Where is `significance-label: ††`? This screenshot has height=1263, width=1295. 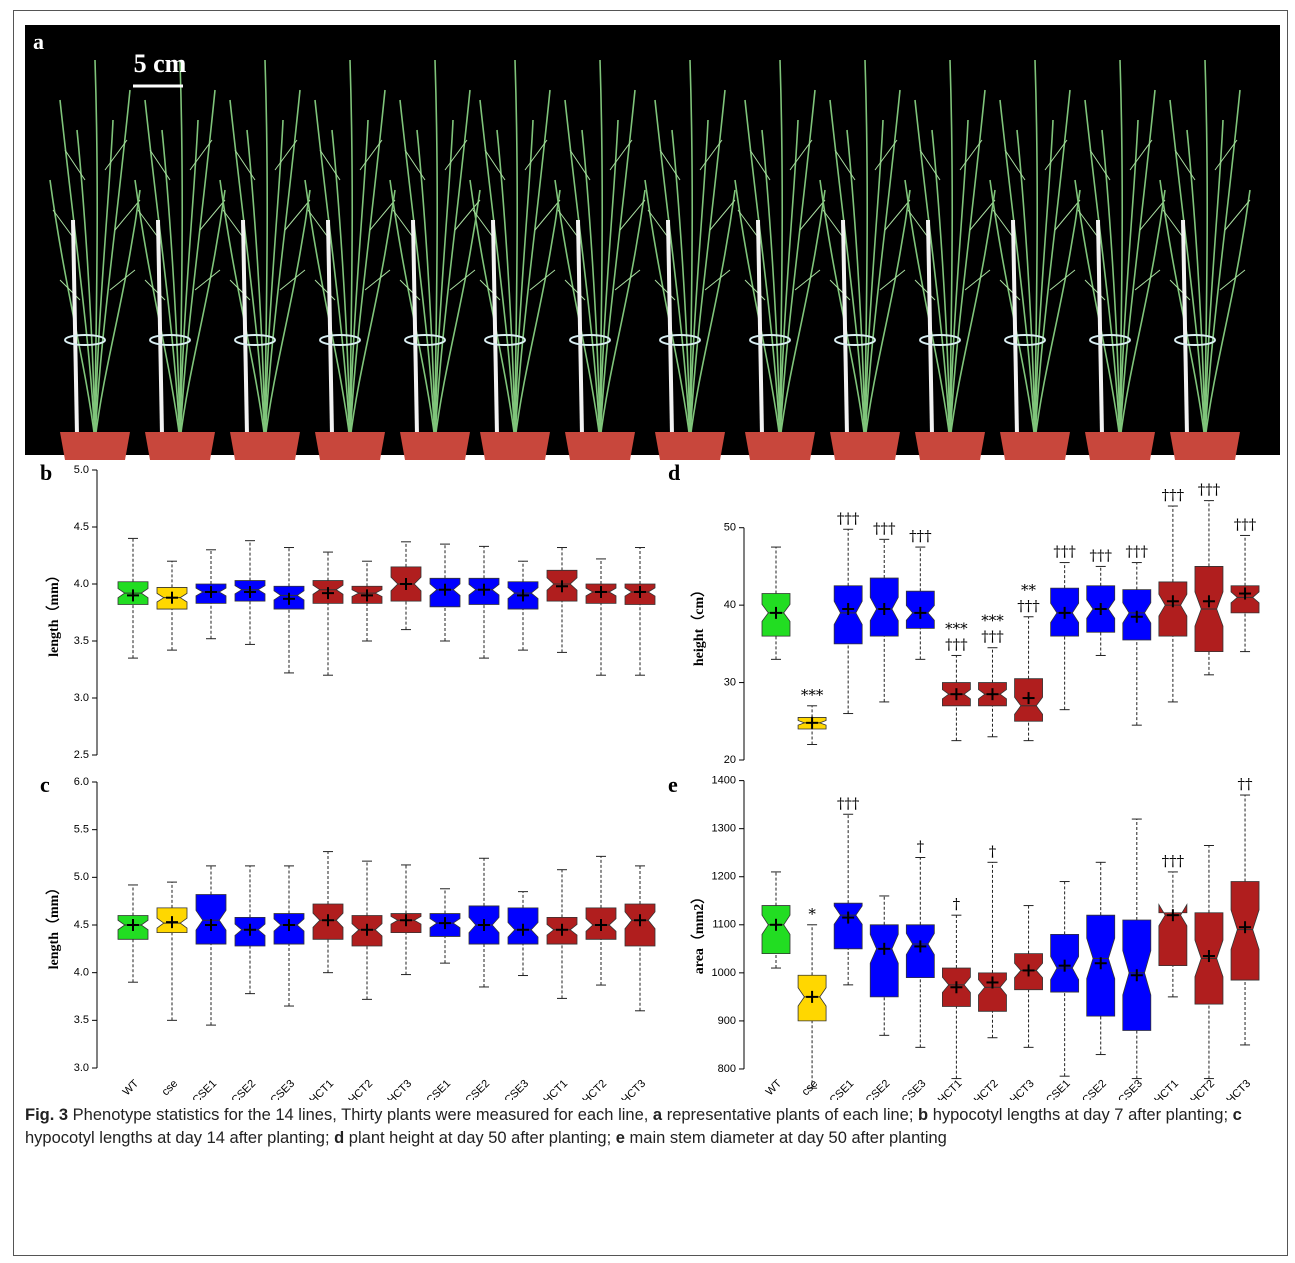 significance-label: †† is located at coordinates (1246, 784).